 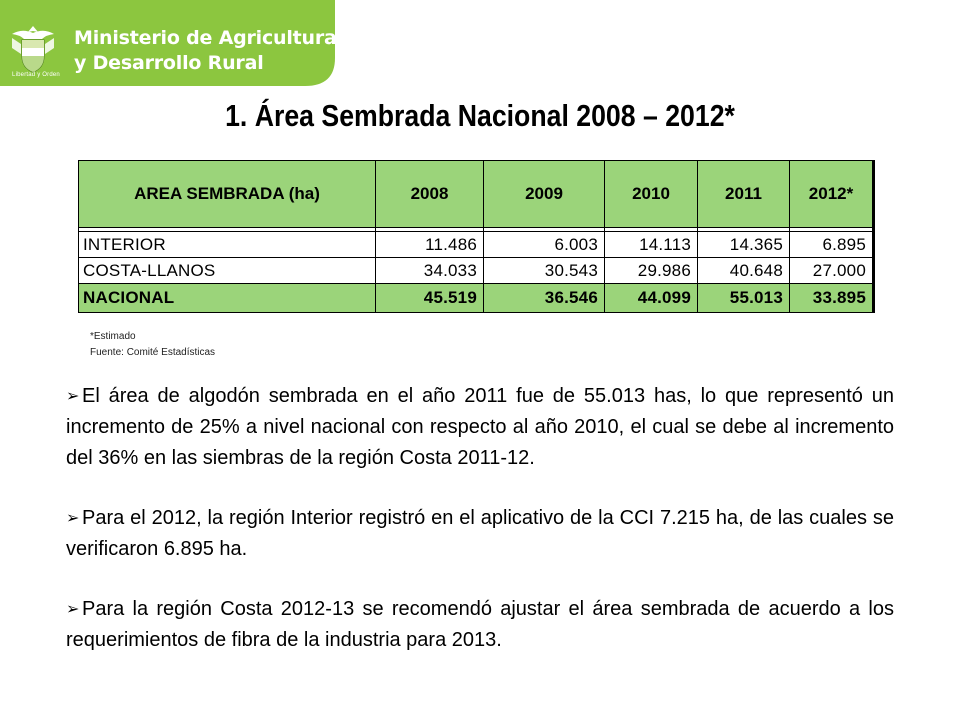 I want to click on table-cell: INTERIOR, so click(x=227, y=244).